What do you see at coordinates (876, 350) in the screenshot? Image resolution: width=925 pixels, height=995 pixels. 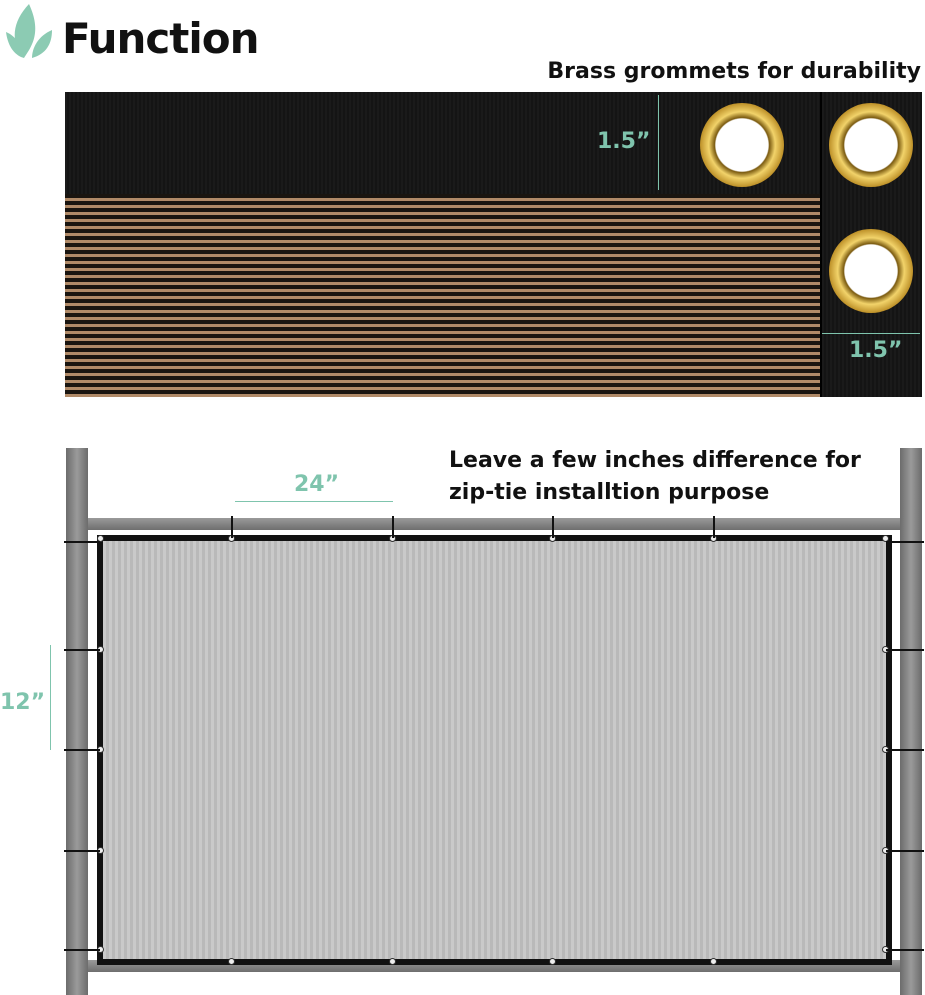 I see `edge-width-label: 1.5”` at bounding box center [876, 350].